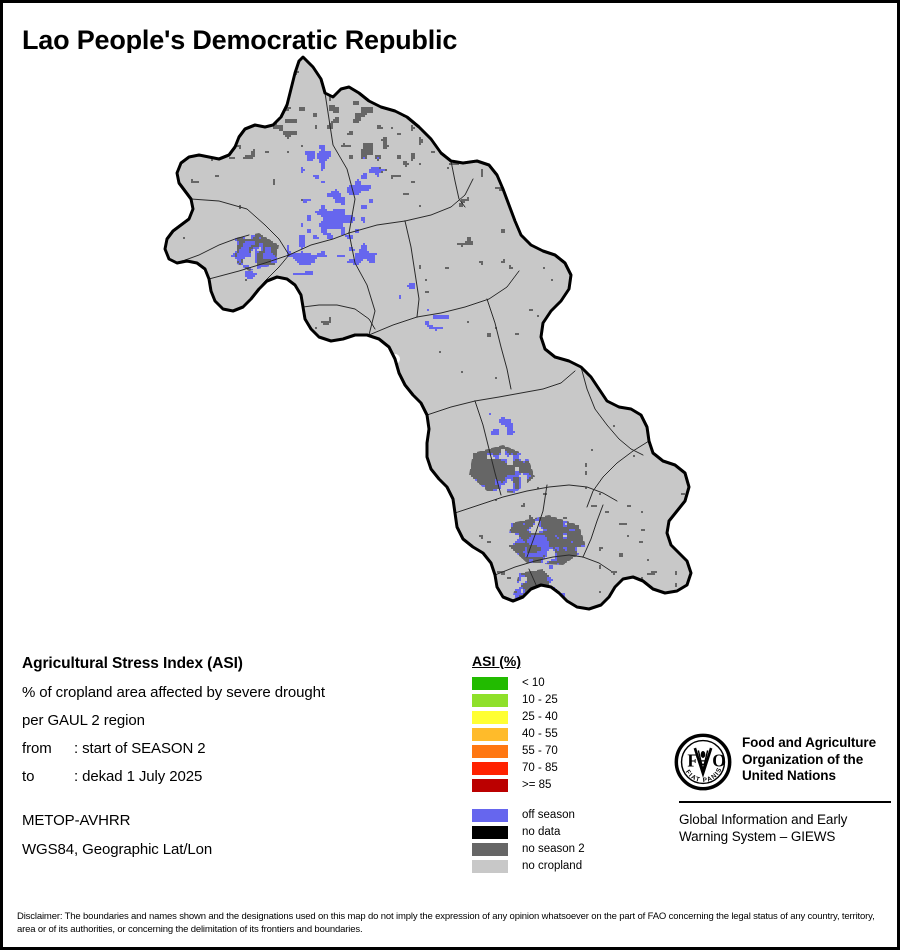 The image size is (900, 950). I want to click on legend-special-row: no season 2, so click(567, 849).